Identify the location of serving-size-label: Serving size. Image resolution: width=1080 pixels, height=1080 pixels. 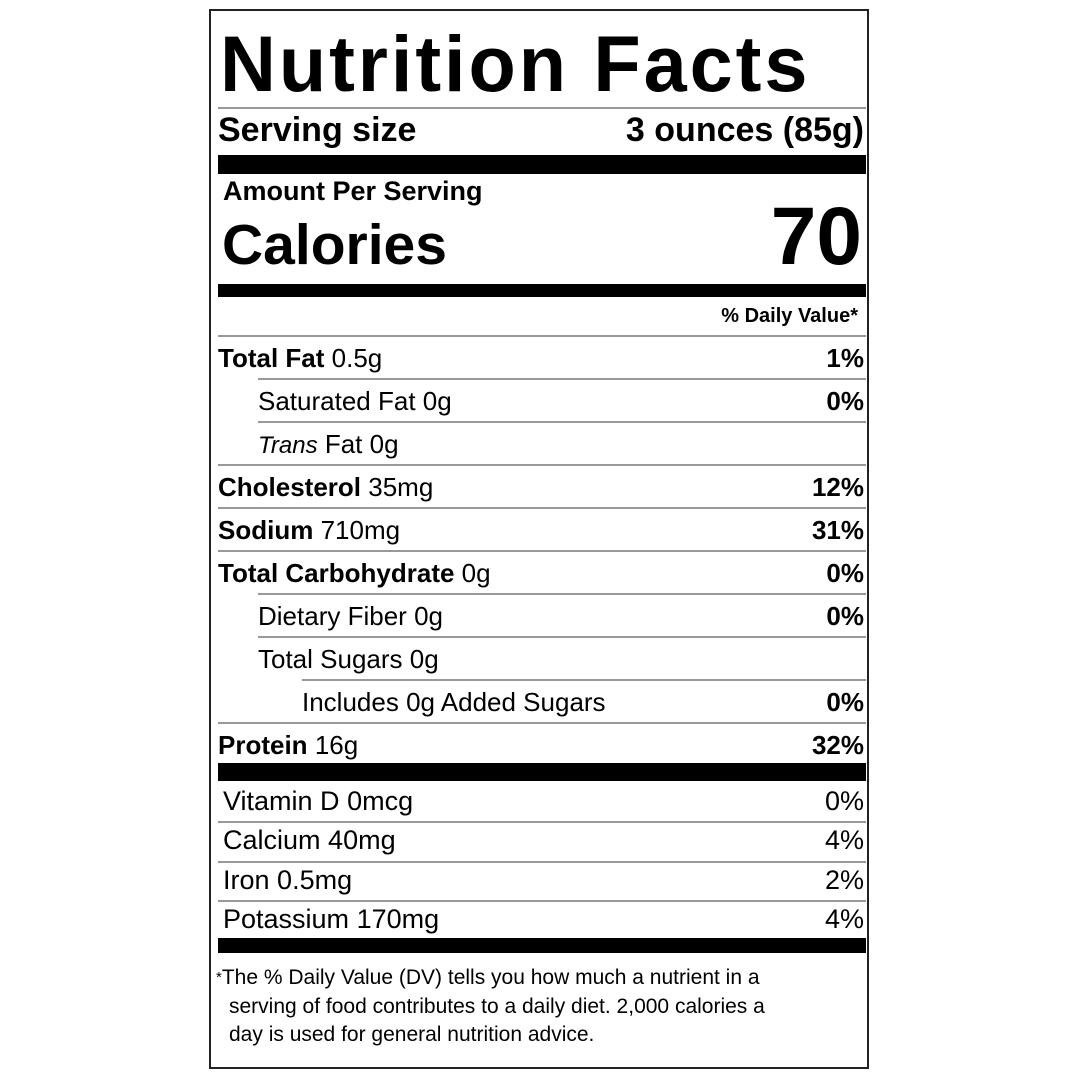
(317, 129).